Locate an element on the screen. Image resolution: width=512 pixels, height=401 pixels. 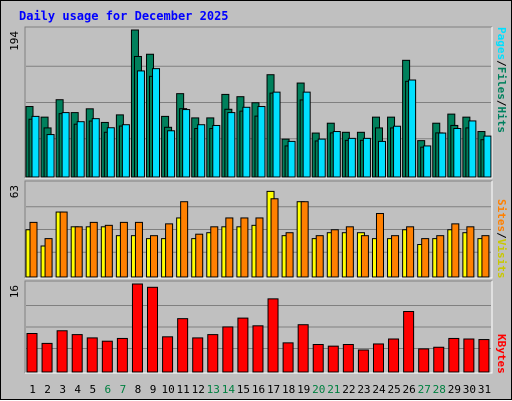
x-tick-label: 29 is located at coordinates (454, 389).